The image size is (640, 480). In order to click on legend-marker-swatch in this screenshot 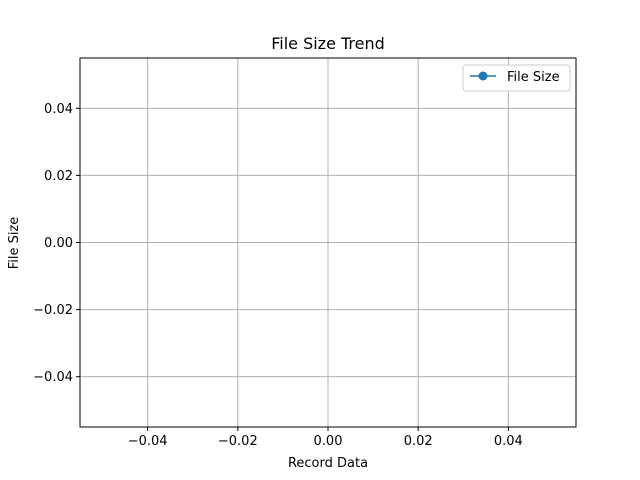, I will do `click(483, 76)`.